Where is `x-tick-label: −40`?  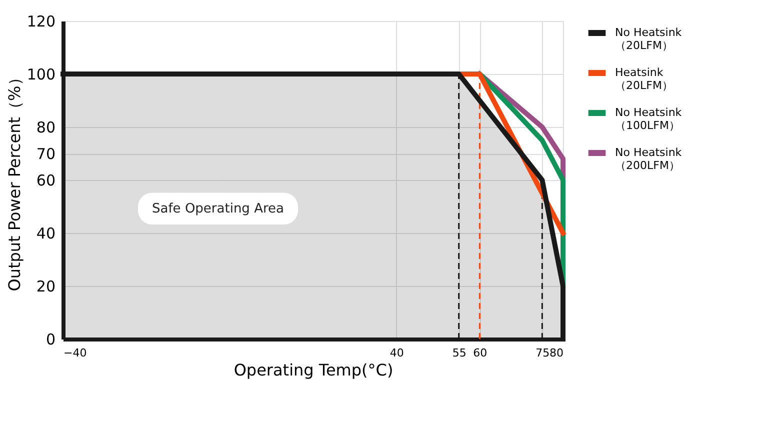 x-tick-label: −40 is located at coordinates (75, 353).